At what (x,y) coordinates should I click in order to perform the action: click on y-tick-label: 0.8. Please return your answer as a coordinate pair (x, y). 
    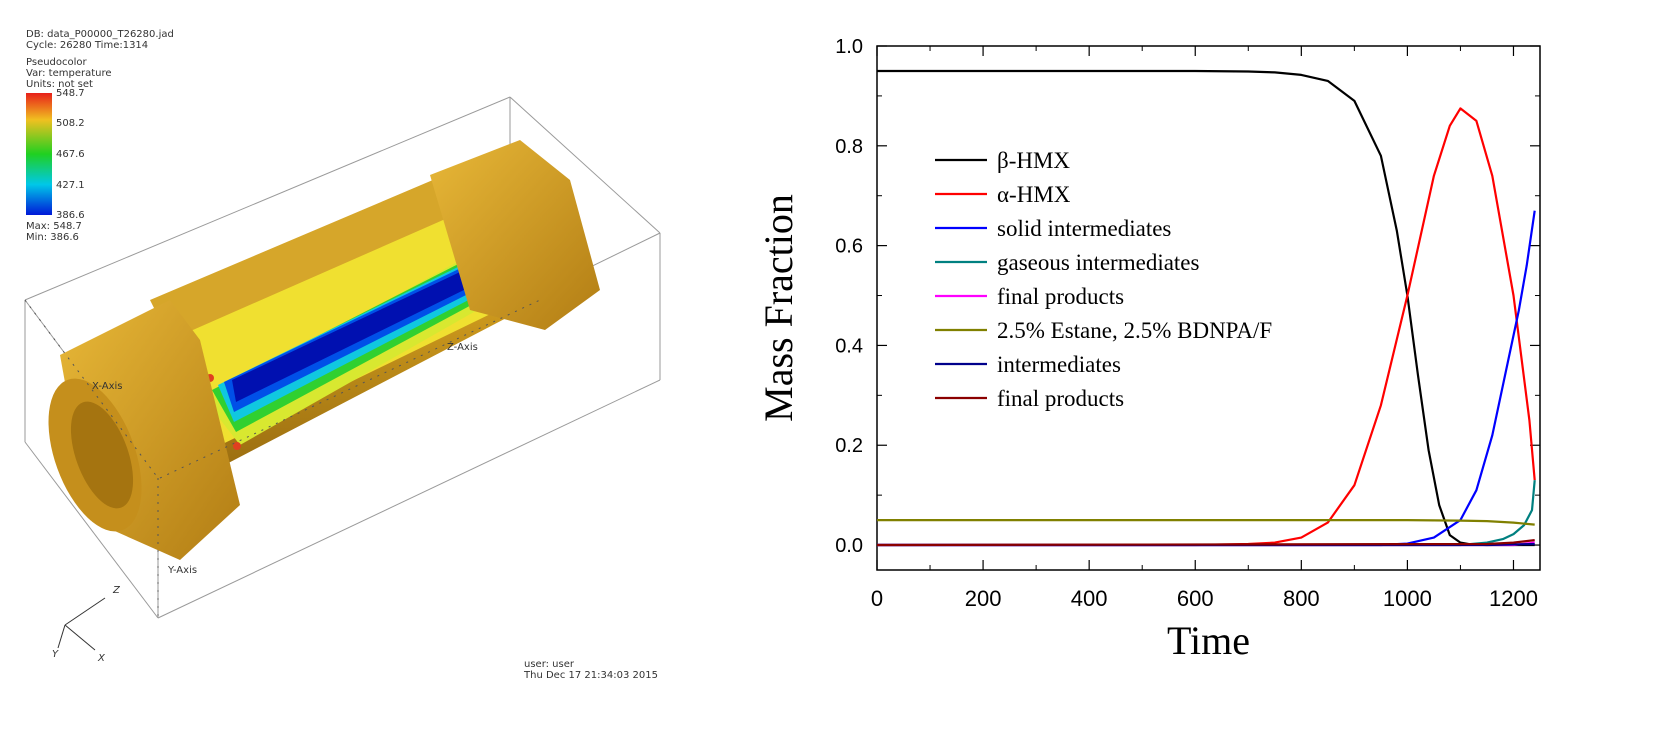
    Looking at the image, I should click on (849, 147).